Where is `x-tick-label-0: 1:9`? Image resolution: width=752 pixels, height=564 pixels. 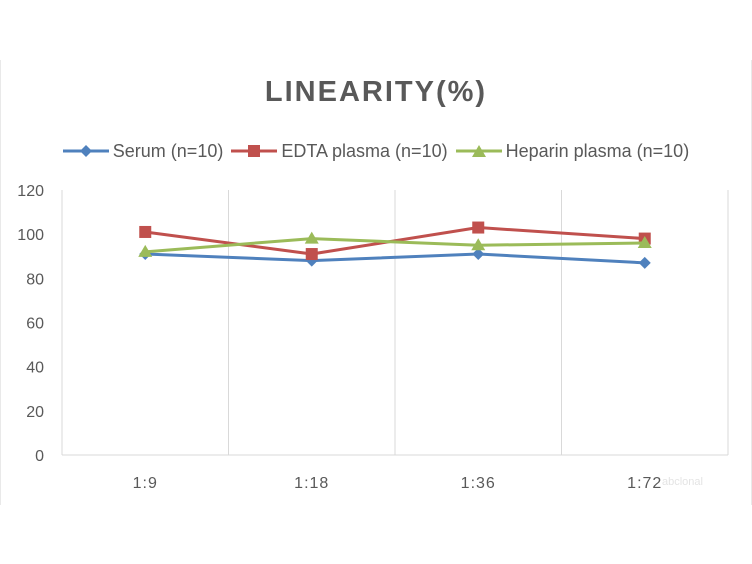
x-tick-label-0: 1:9 is located at coordinates (145, 483).